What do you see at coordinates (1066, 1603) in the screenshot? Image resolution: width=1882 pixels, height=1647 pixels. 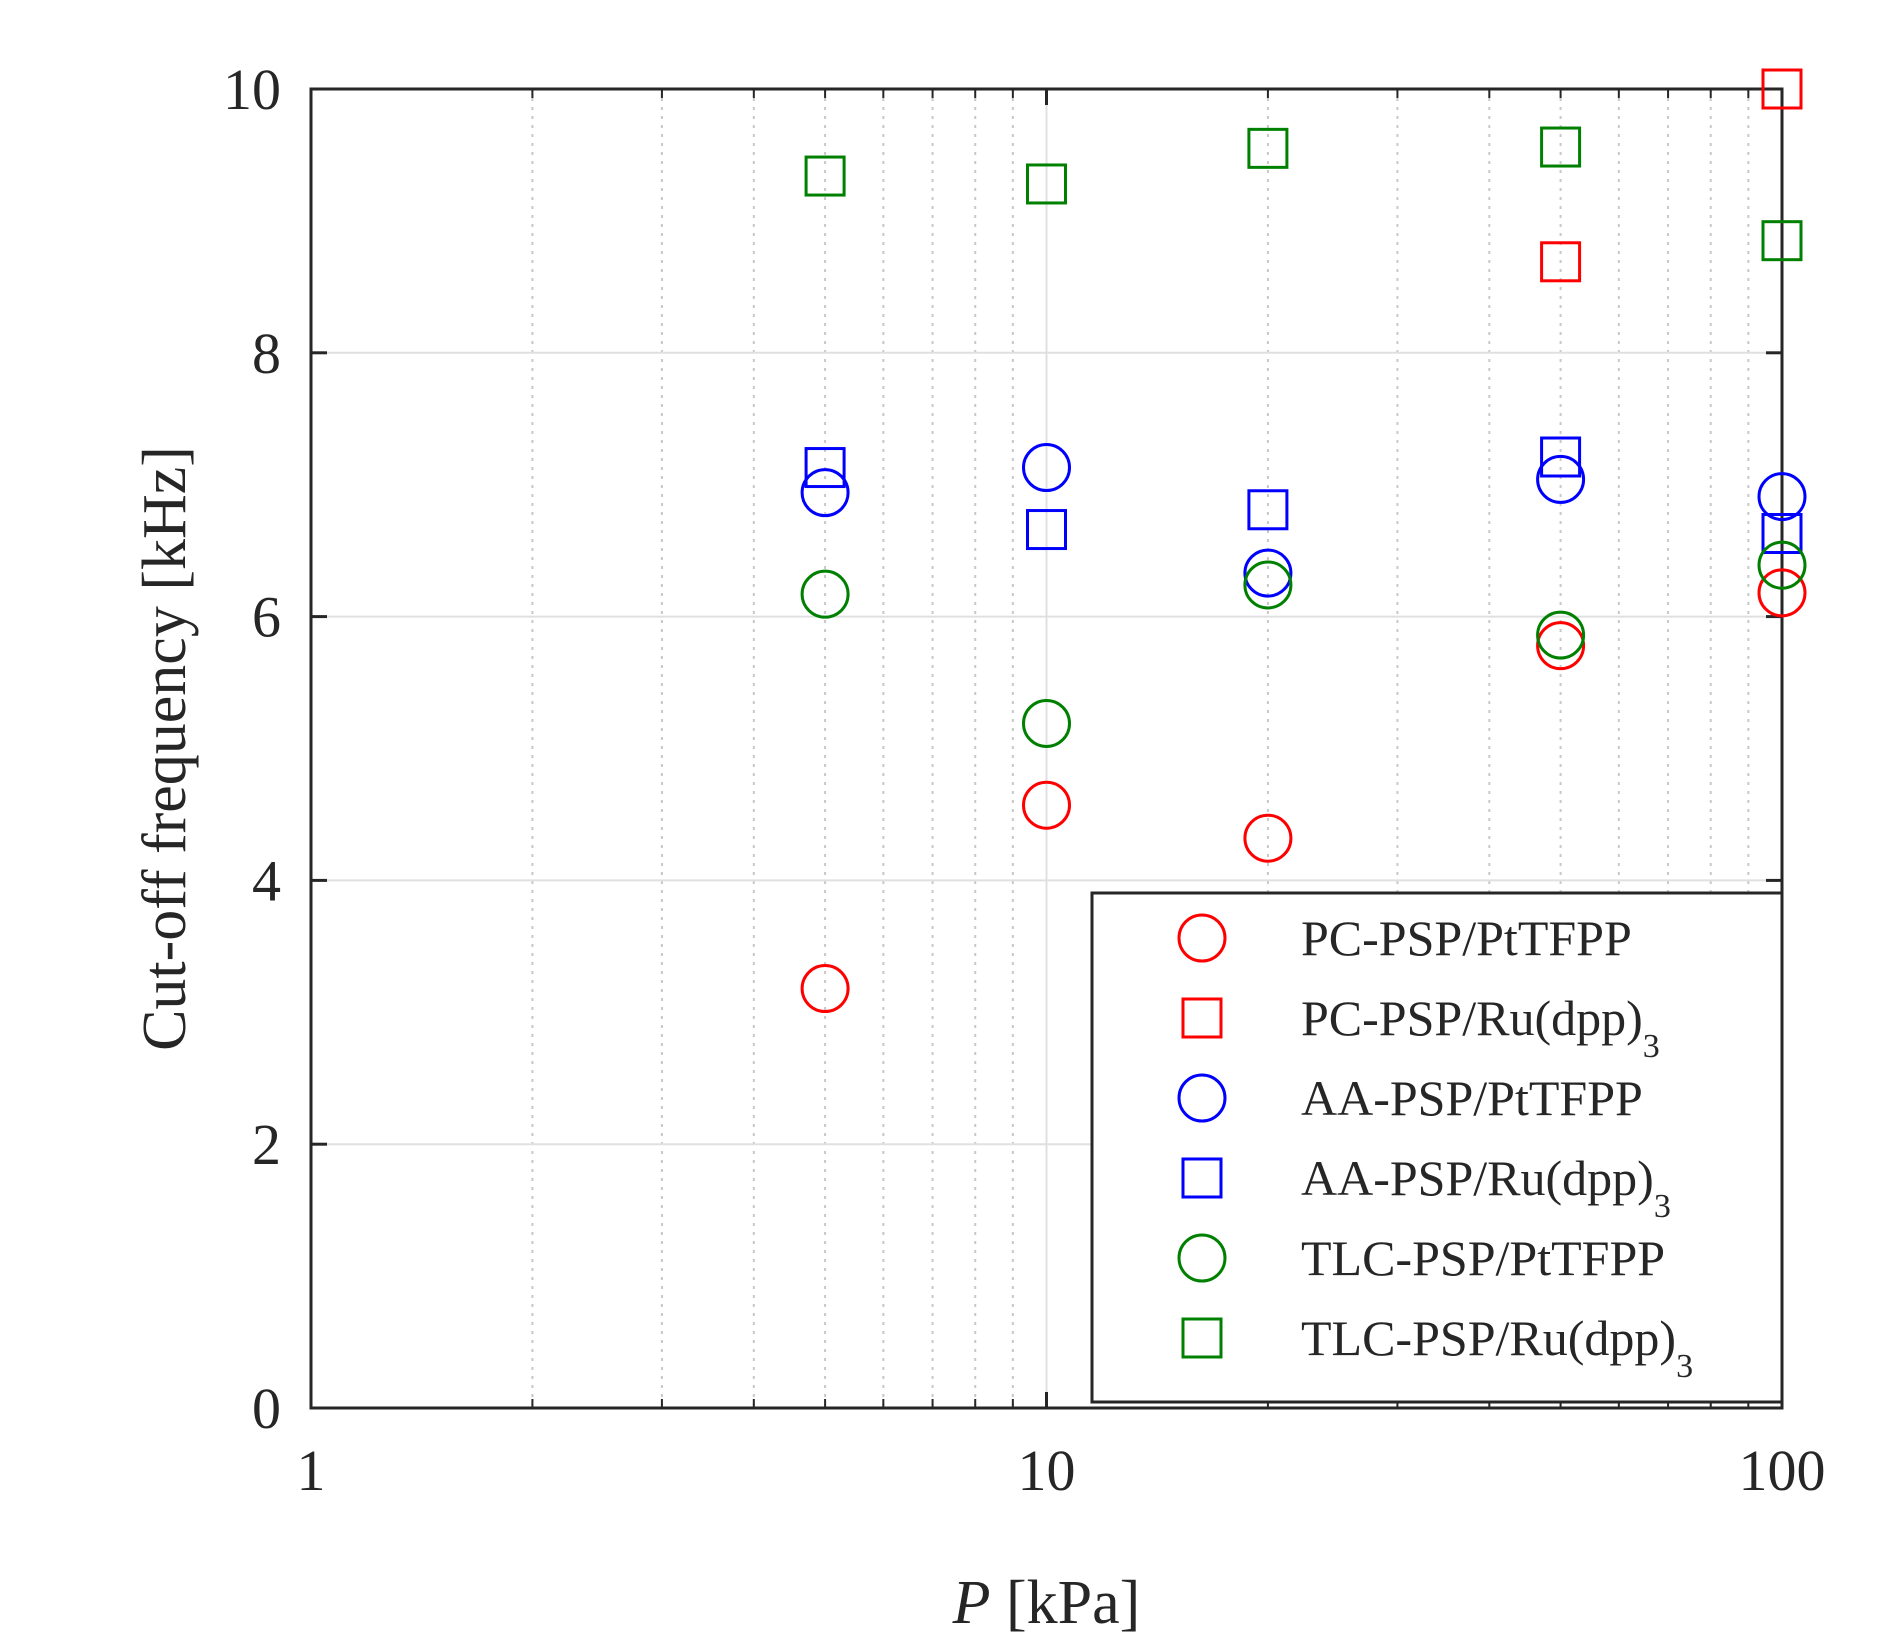 I see `x-axis-unit: [kPa]` at bounding box center [1066, 1603].